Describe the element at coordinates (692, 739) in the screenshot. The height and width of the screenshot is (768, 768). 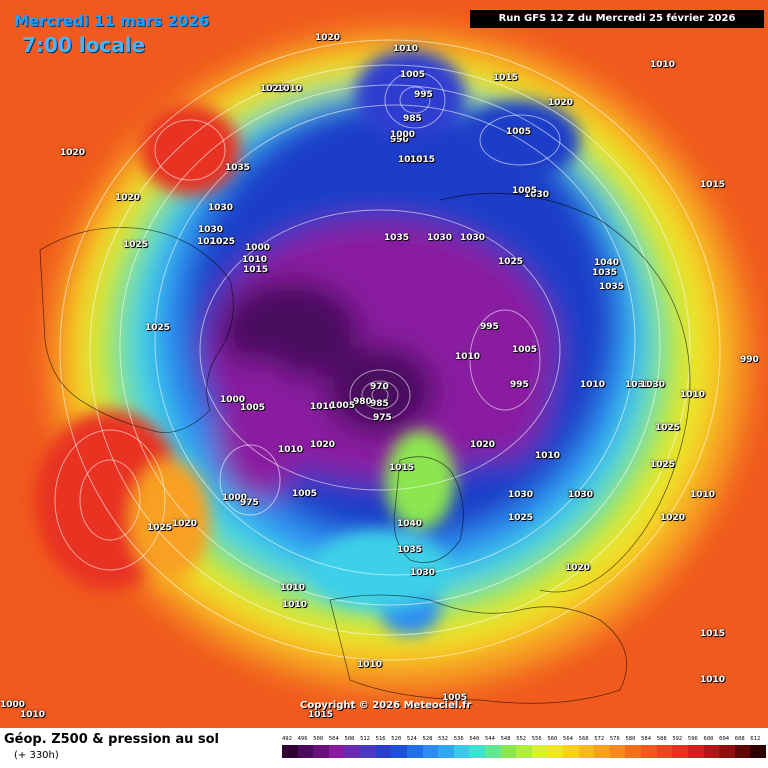
I see `scale-tick-label: 596` at that location.